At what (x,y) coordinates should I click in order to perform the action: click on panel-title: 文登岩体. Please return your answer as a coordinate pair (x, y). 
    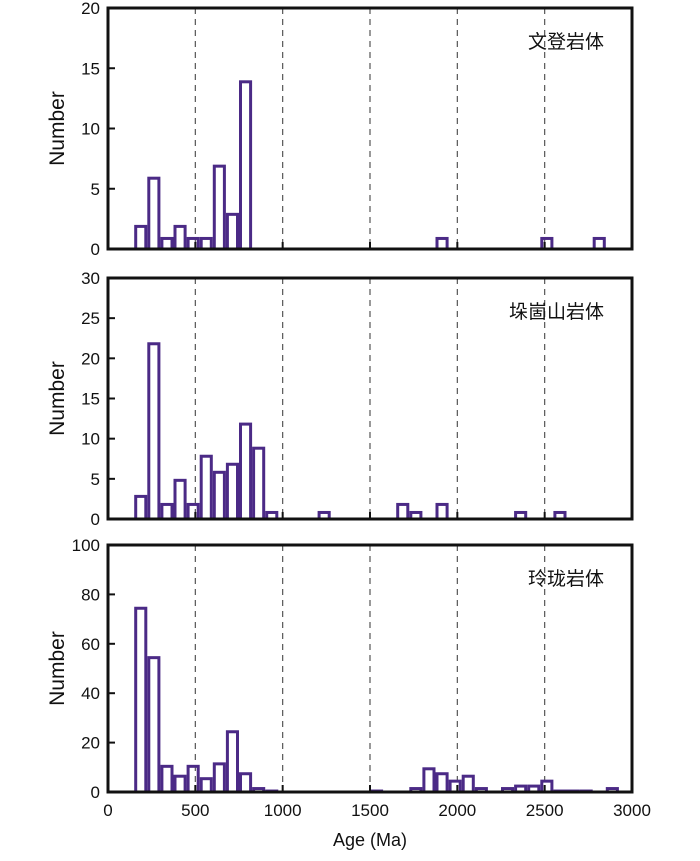
    Looking at the image, I should click on (566, 42).